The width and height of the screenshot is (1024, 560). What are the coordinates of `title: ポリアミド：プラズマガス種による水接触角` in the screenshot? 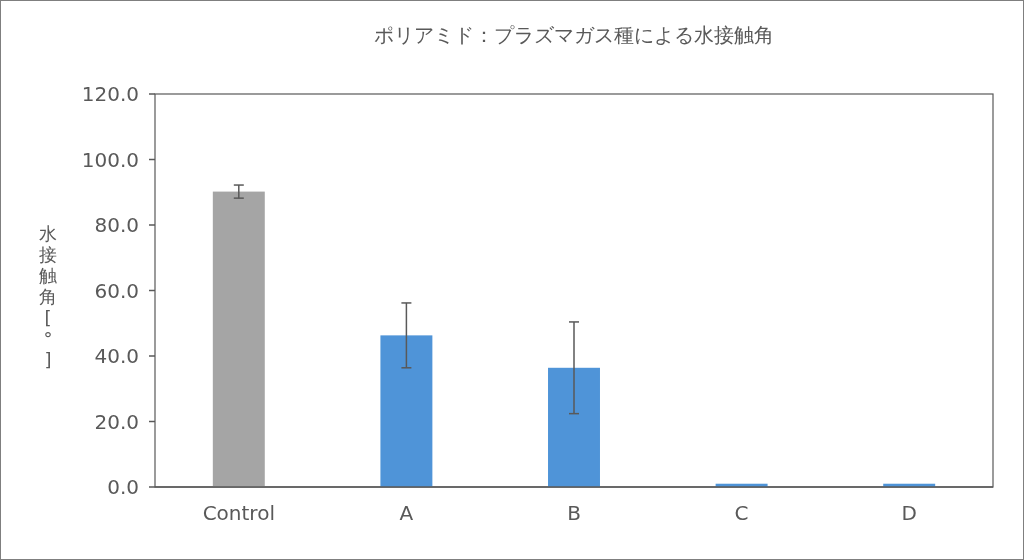 It's located at (574, 35).